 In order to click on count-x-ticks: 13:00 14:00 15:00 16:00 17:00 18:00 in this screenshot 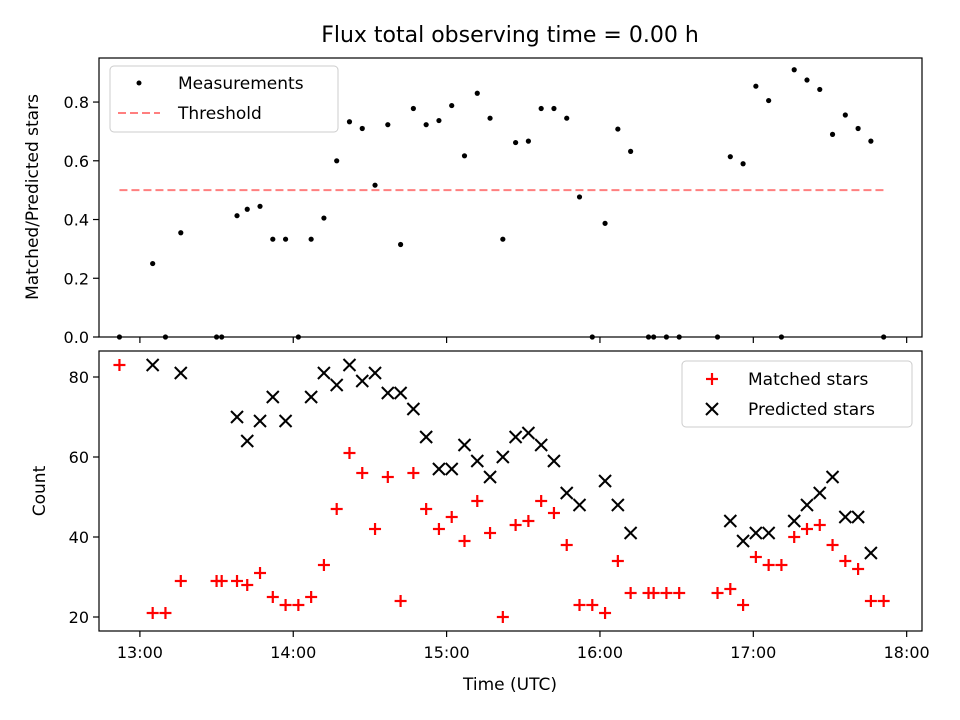, I will do `click(523, 646)`.